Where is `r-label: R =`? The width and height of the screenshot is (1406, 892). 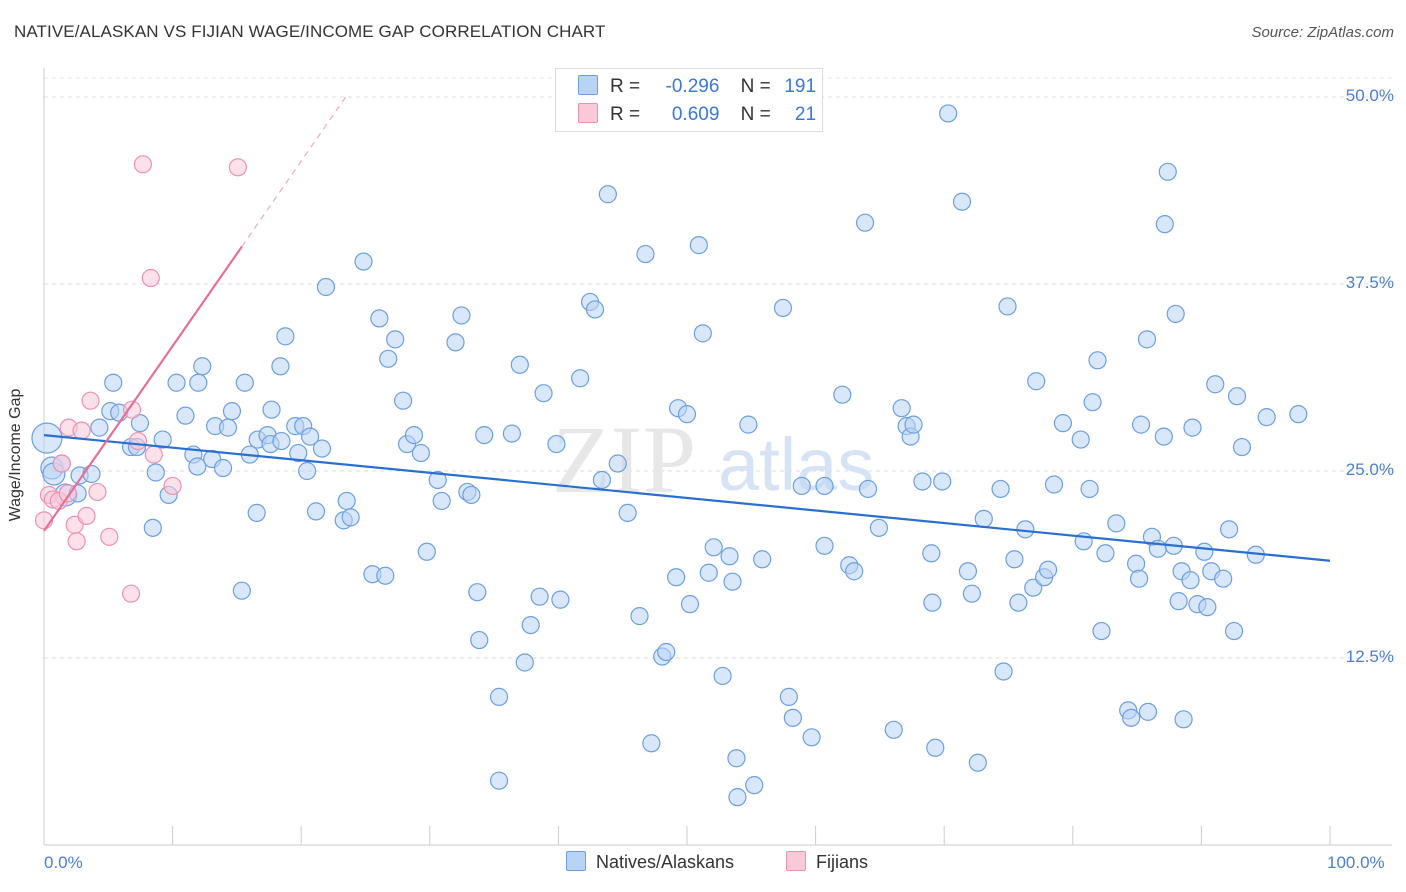 r-label: R = is located at coordinates (625, 114).